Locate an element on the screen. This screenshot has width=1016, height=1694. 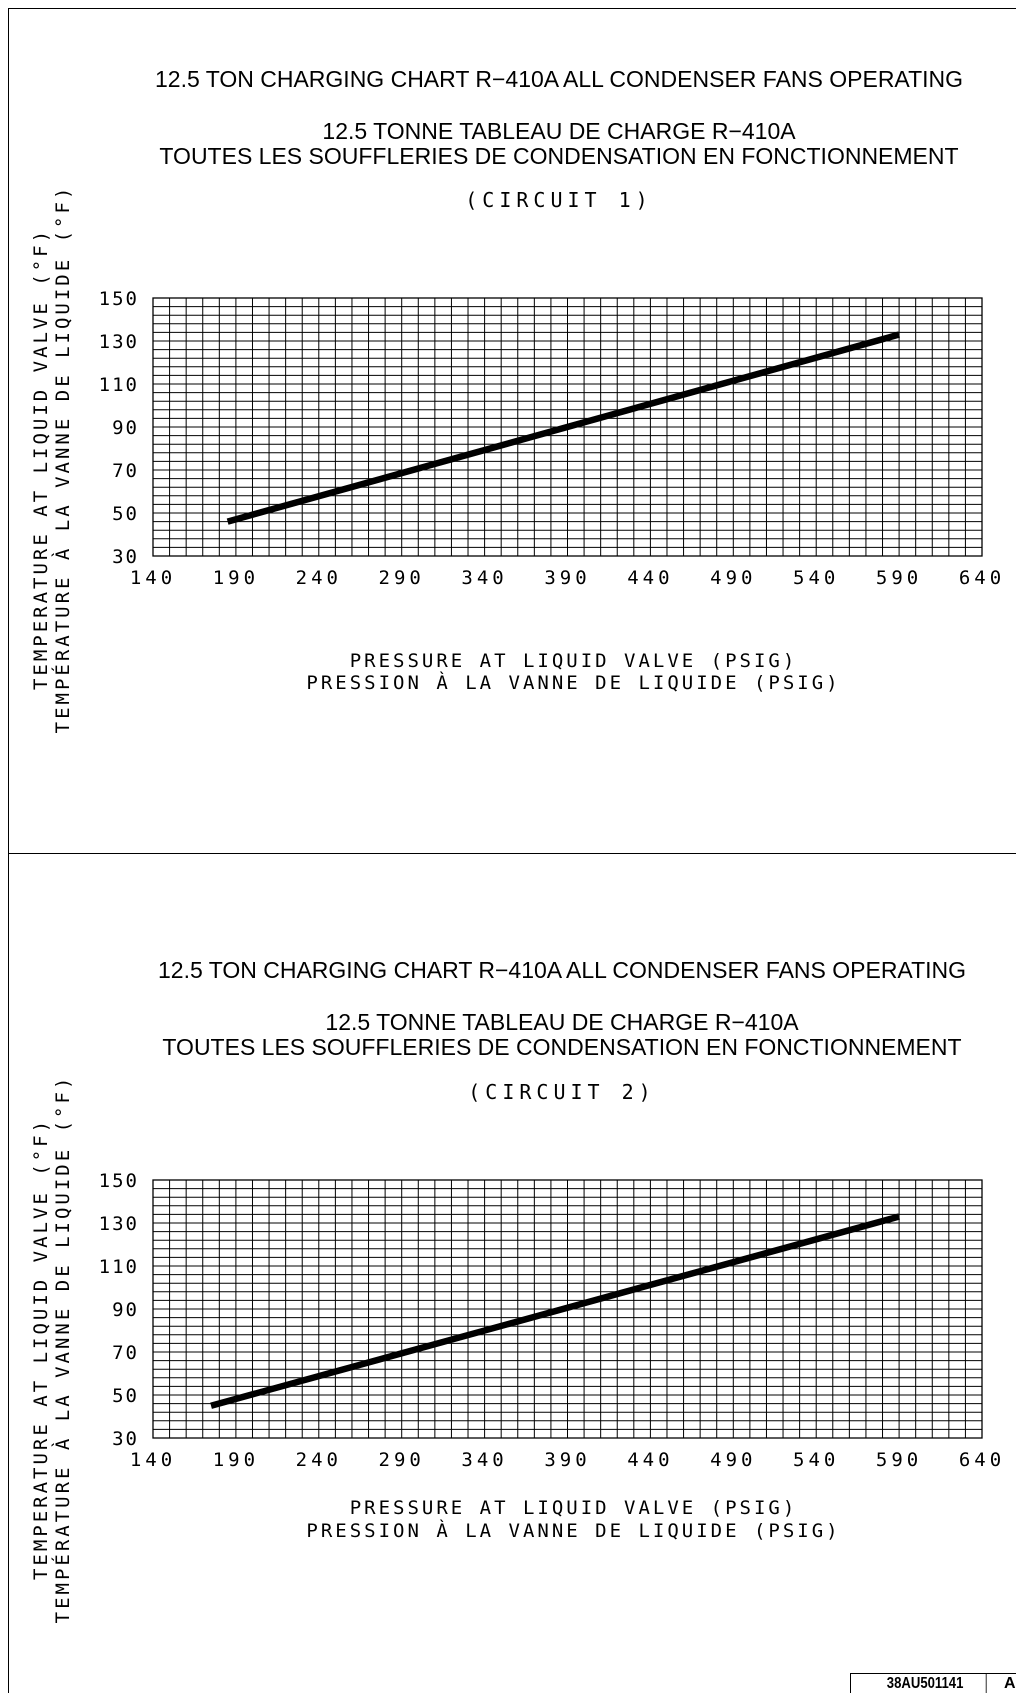
chart-circuit-label: (CIRCUIT 1) is located at coordinates (558, 200).